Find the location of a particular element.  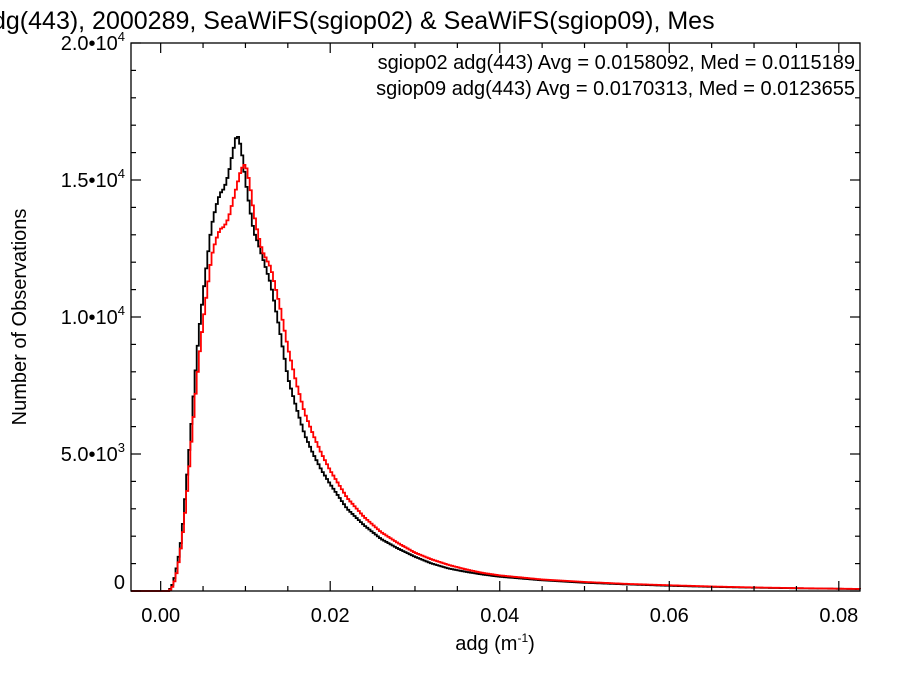

y-tick-label: 2.0•104 is located at coordinates (93, 42).